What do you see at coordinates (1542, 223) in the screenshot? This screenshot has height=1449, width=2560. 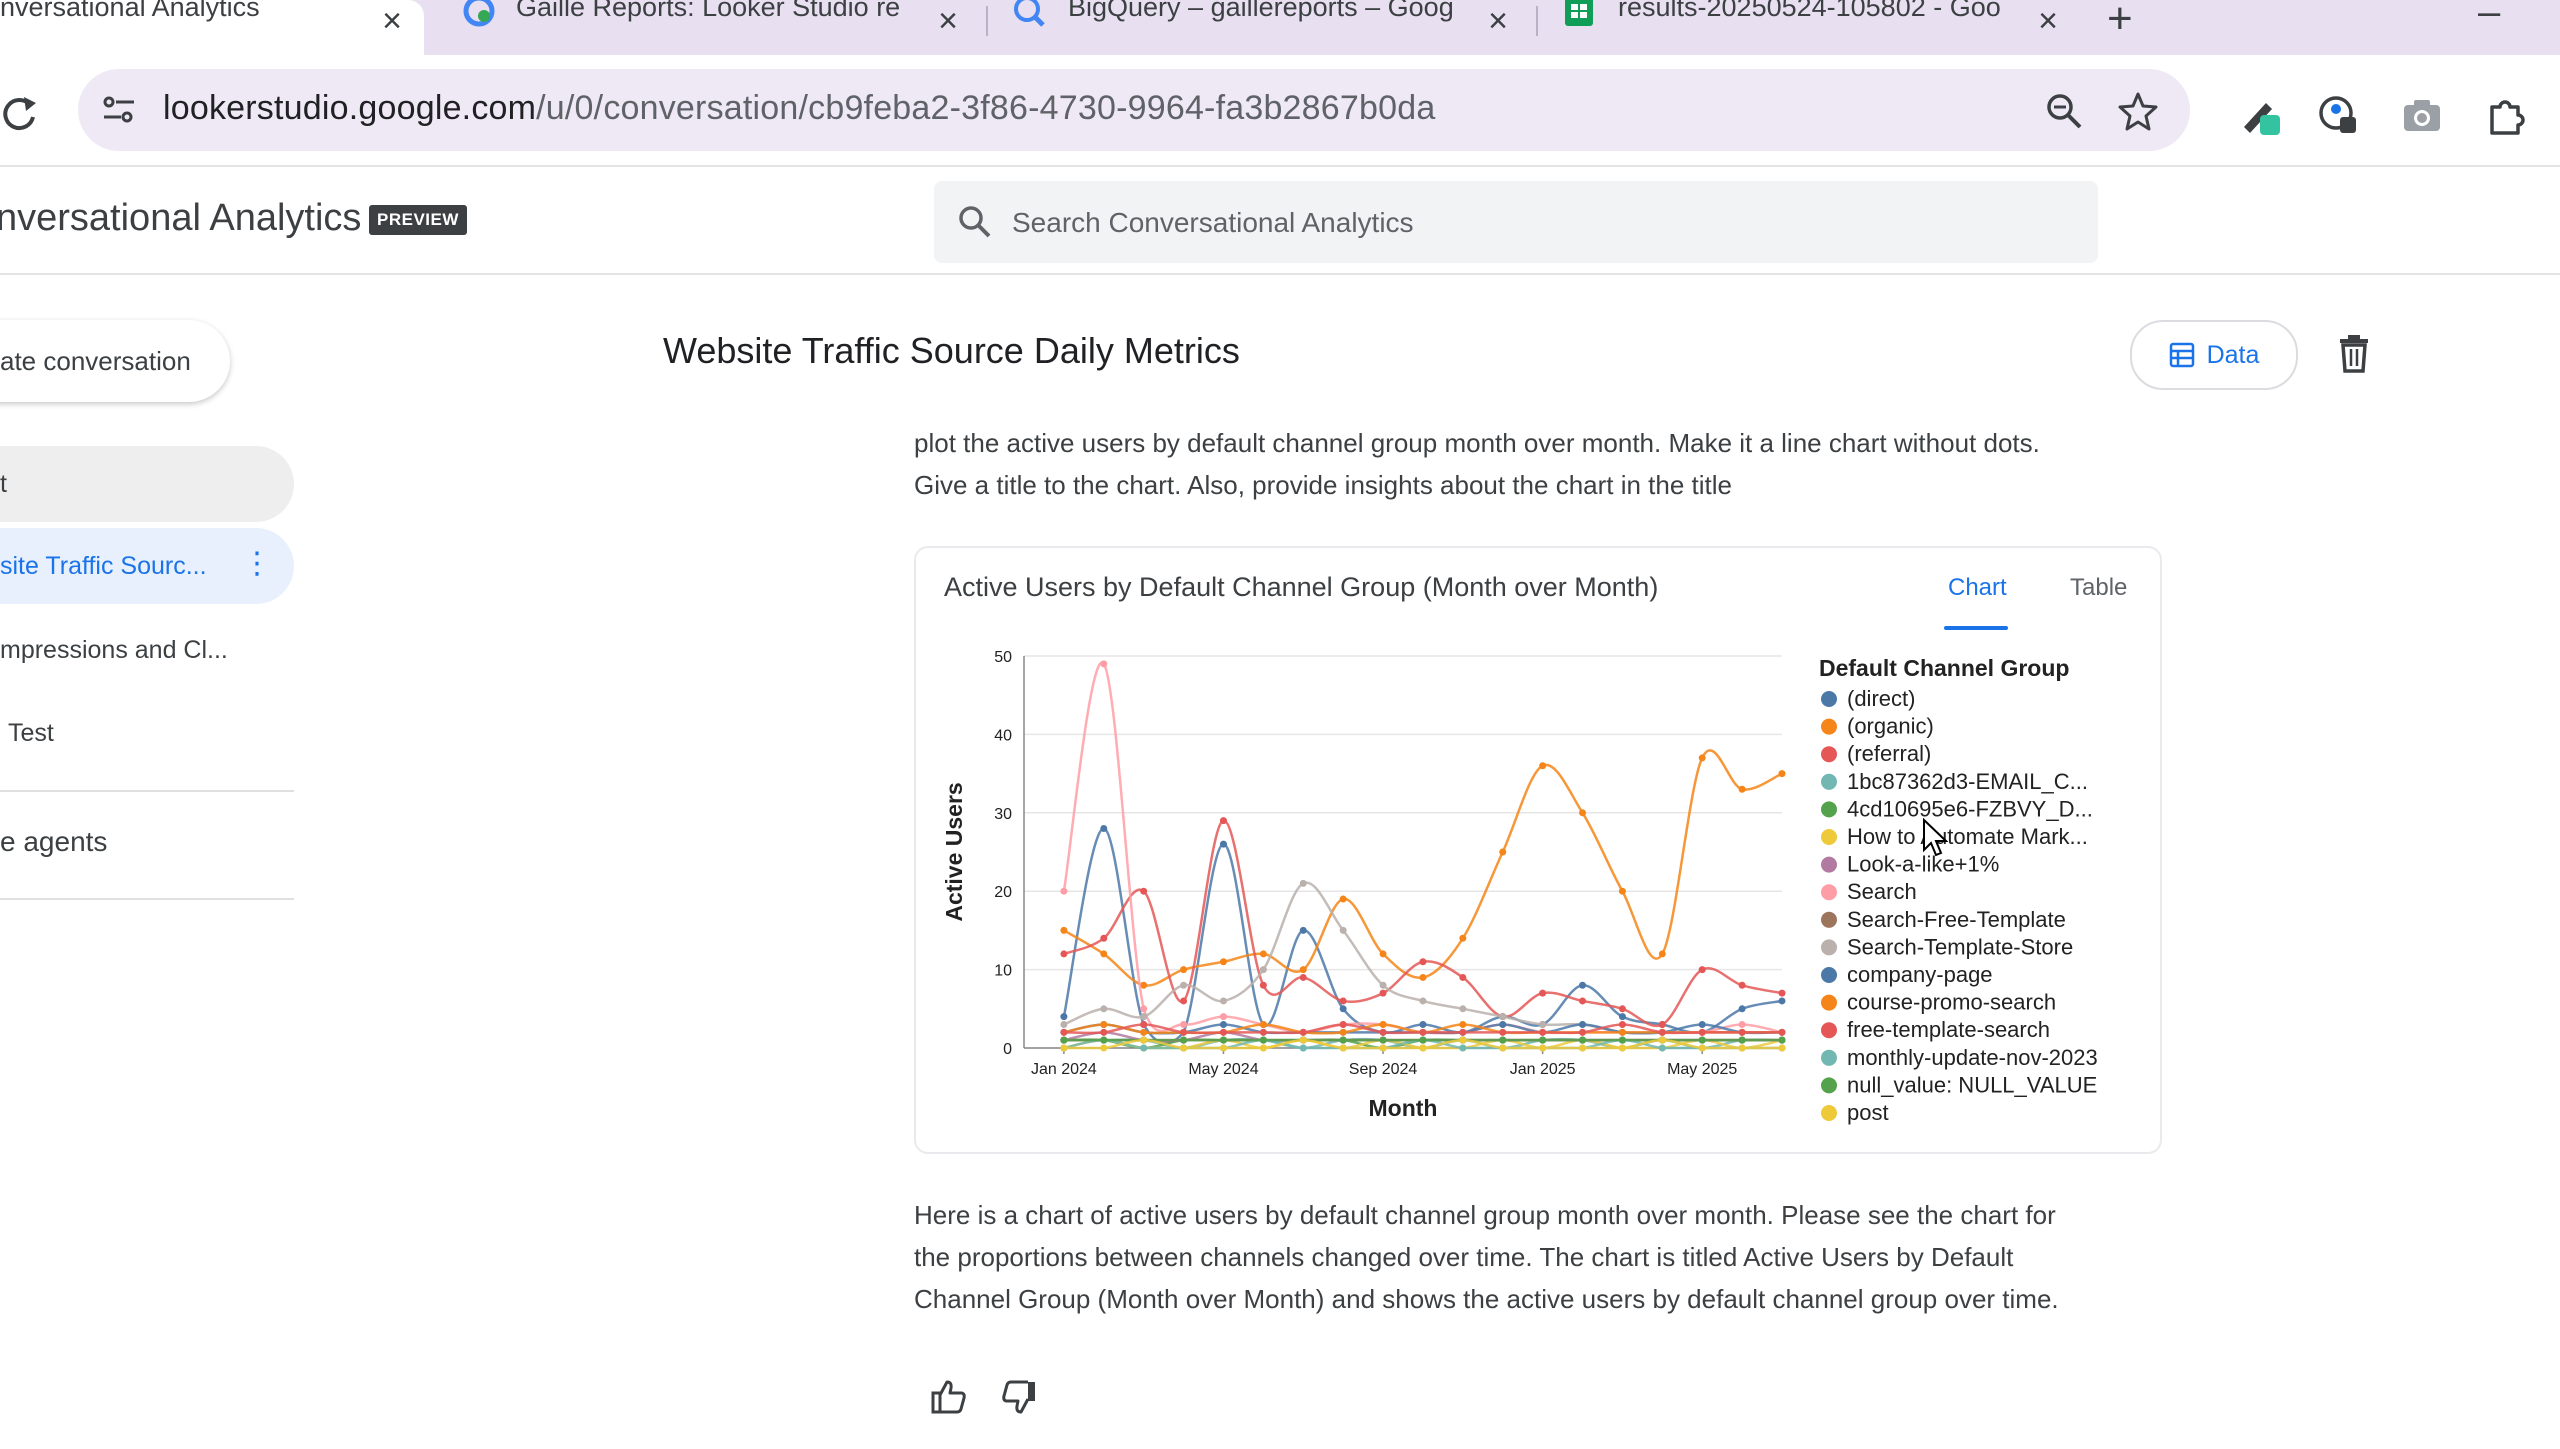 I see `search-input` at bounding box center [1542, 223].